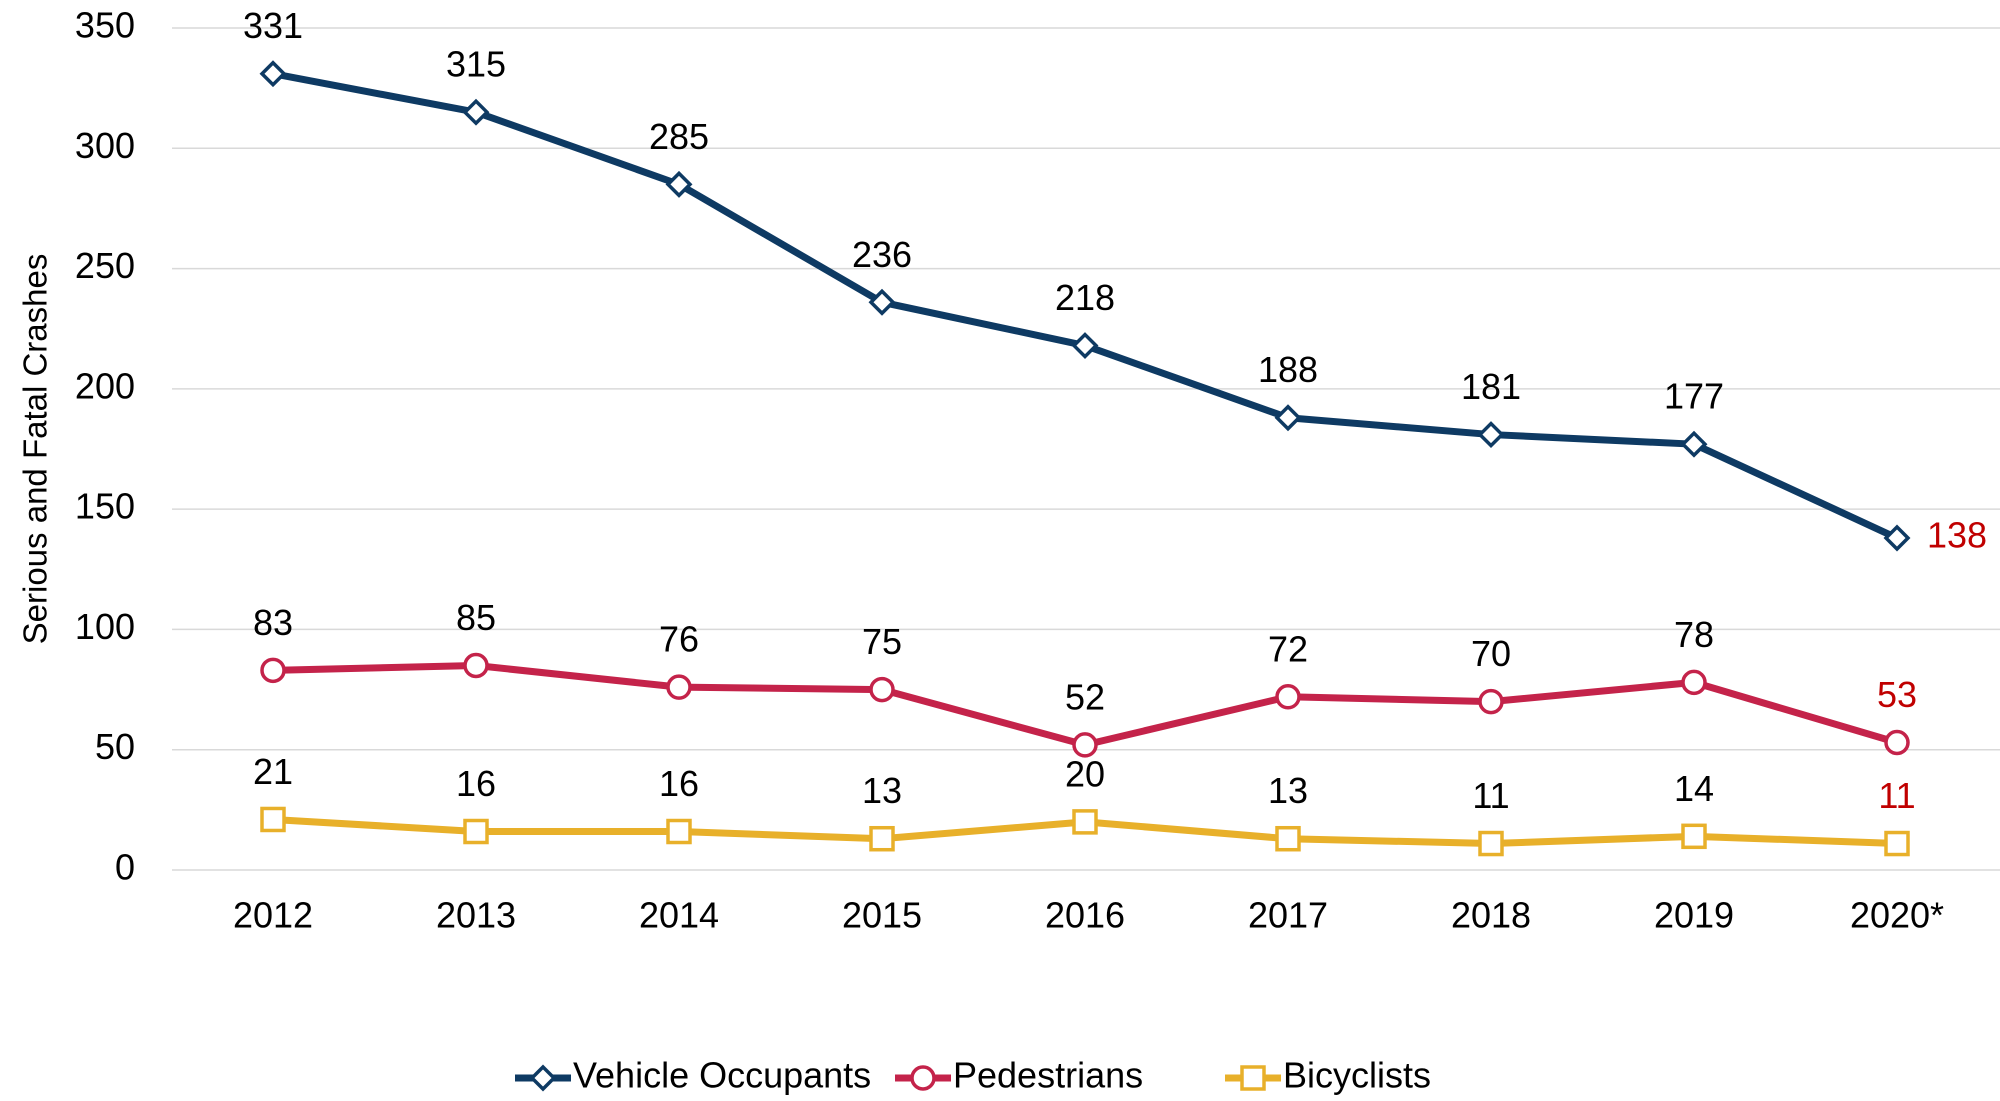 This screenshot has width=2000, height=1101. Describe the element at coordinates (105, 626) in the screenshot. I see `y-tick-label: 100` at that location.